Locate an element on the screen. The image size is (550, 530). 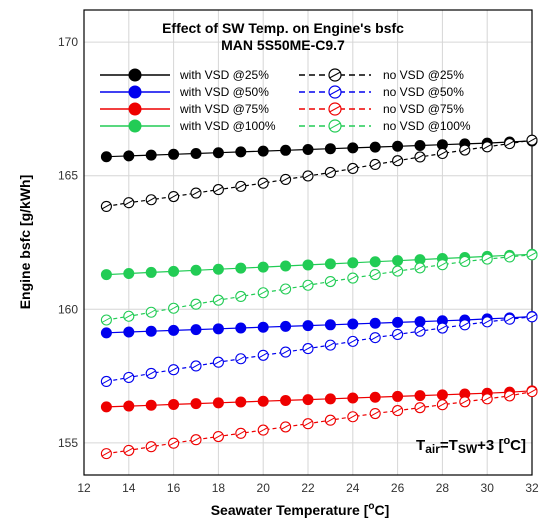
annot-sup: o is located at coordinates (506, 441).